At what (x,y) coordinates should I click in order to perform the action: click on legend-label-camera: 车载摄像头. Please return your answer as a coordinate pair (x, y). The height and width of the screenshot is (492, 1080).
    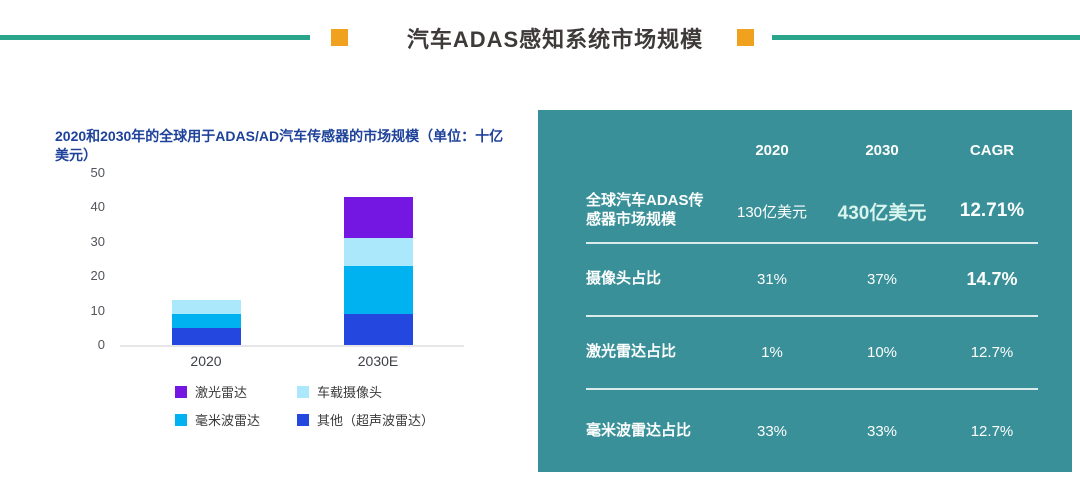
    Looking at the image, I should click on (350, 392).